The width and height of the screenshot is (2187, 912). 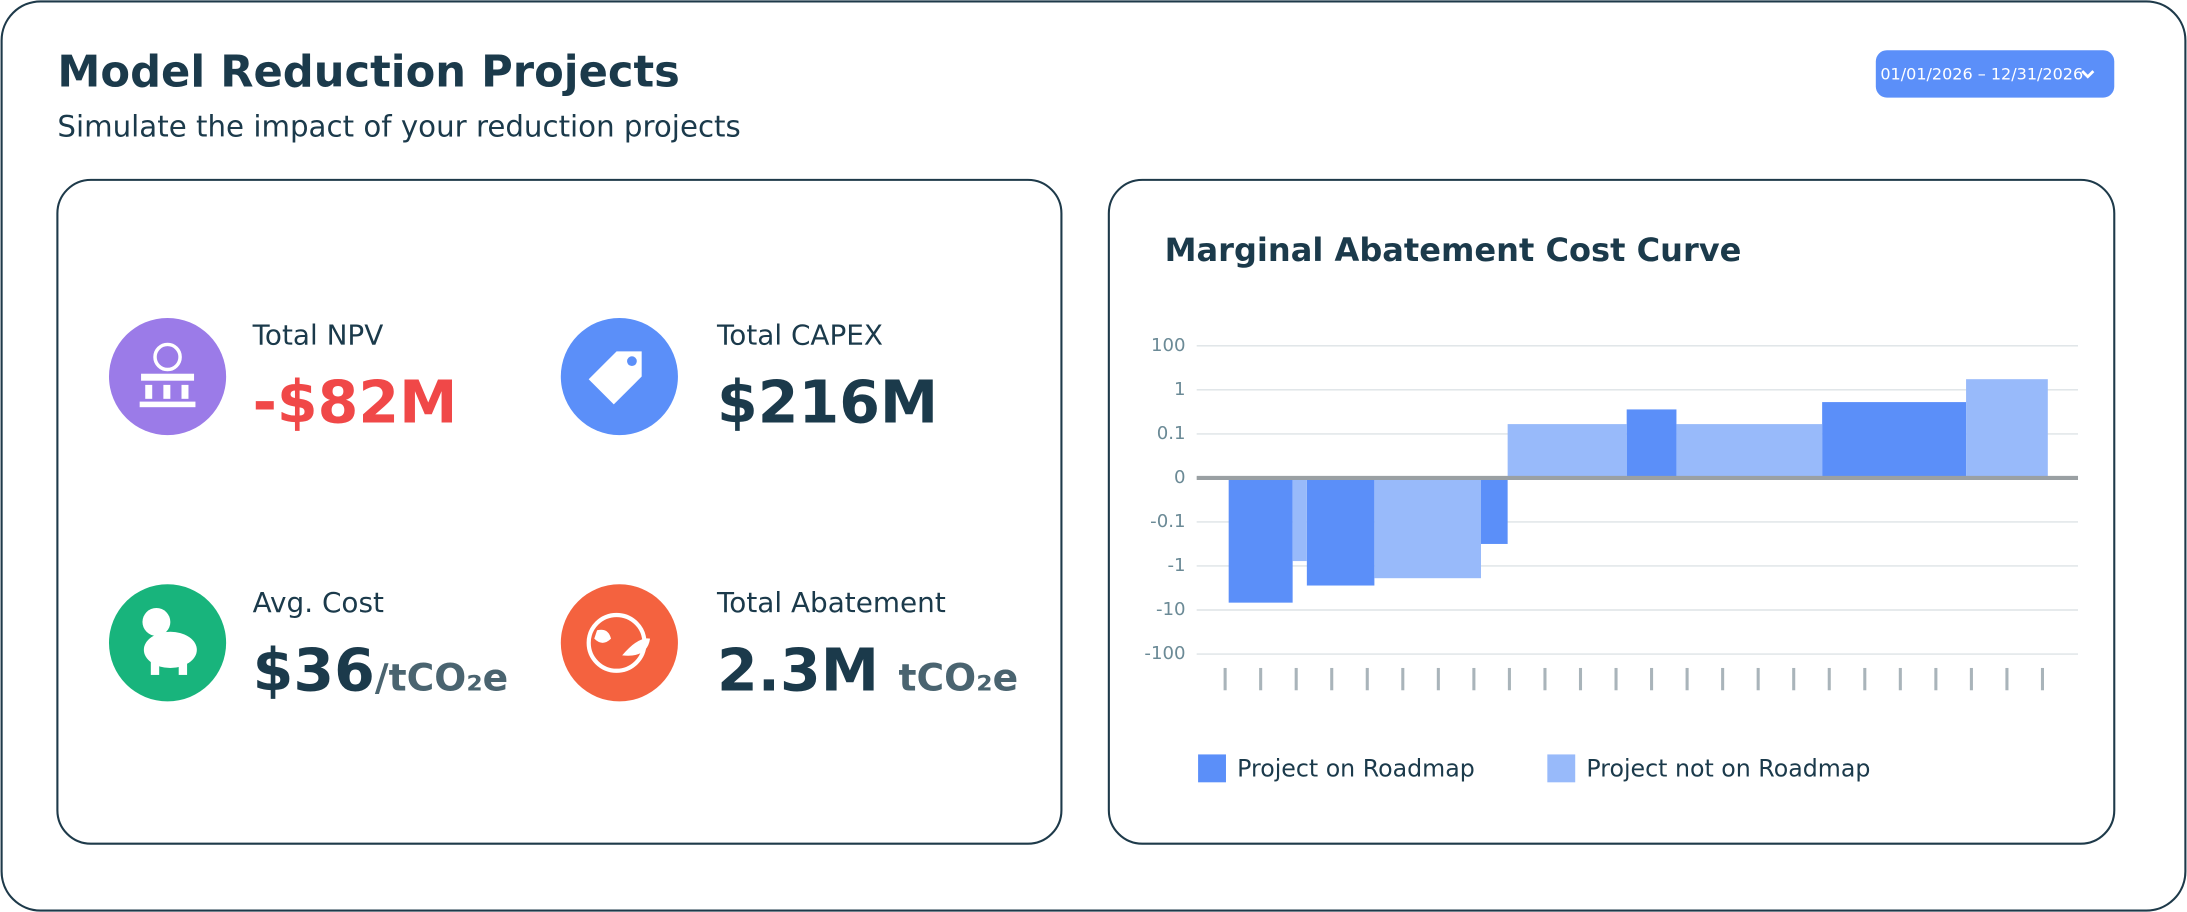 I want to click on kpi-label: Total NPV, so click(x=318, y=334).